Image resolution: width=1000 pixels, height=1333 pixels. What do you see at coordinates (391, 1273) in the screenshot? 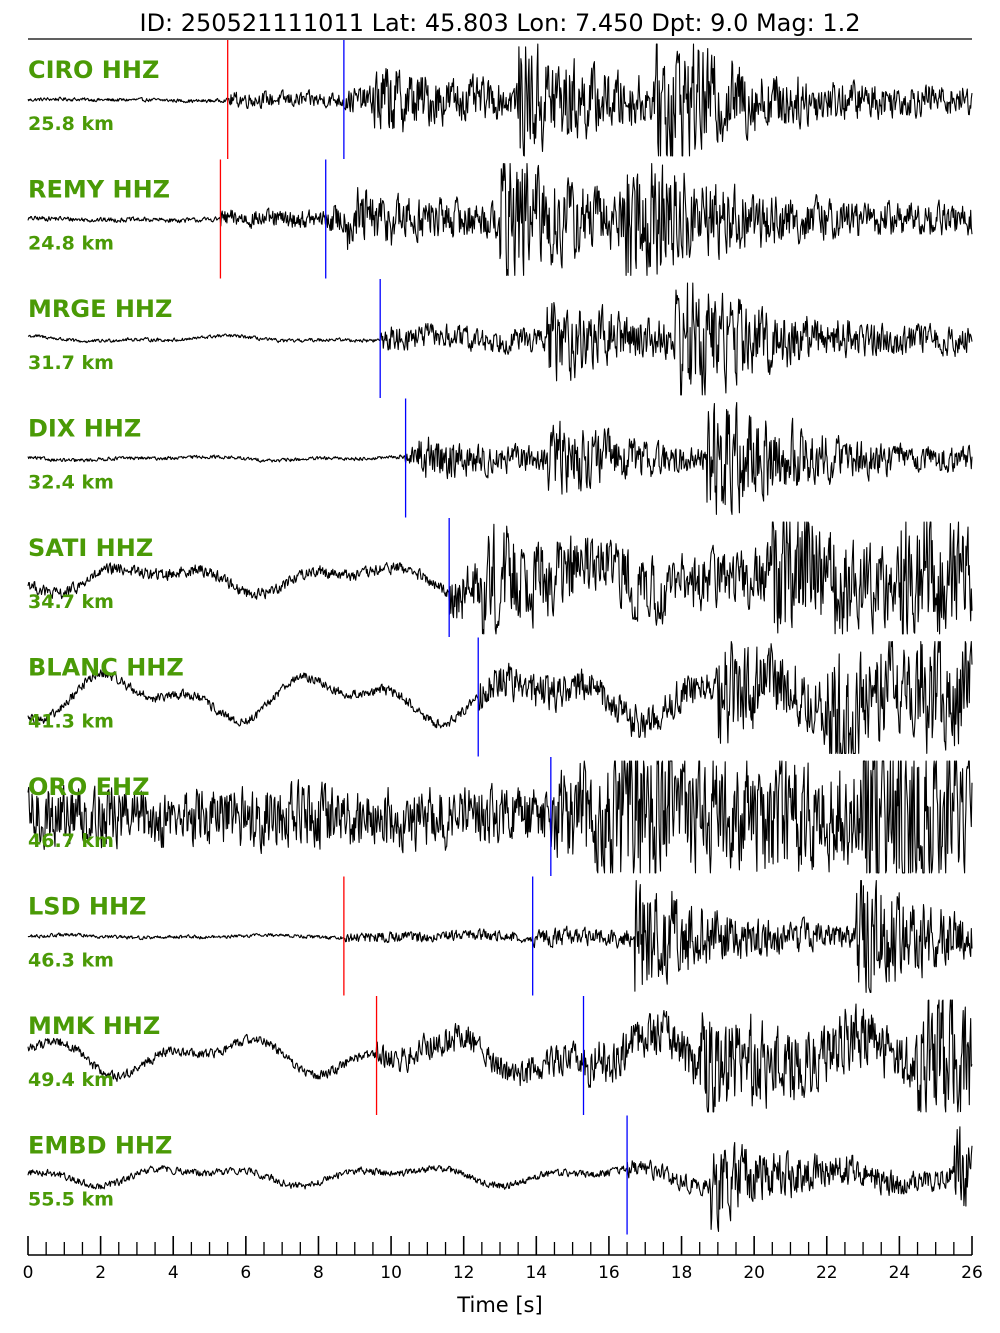
I see `x-tick-label: 10` at bounding box center [391, 1273].